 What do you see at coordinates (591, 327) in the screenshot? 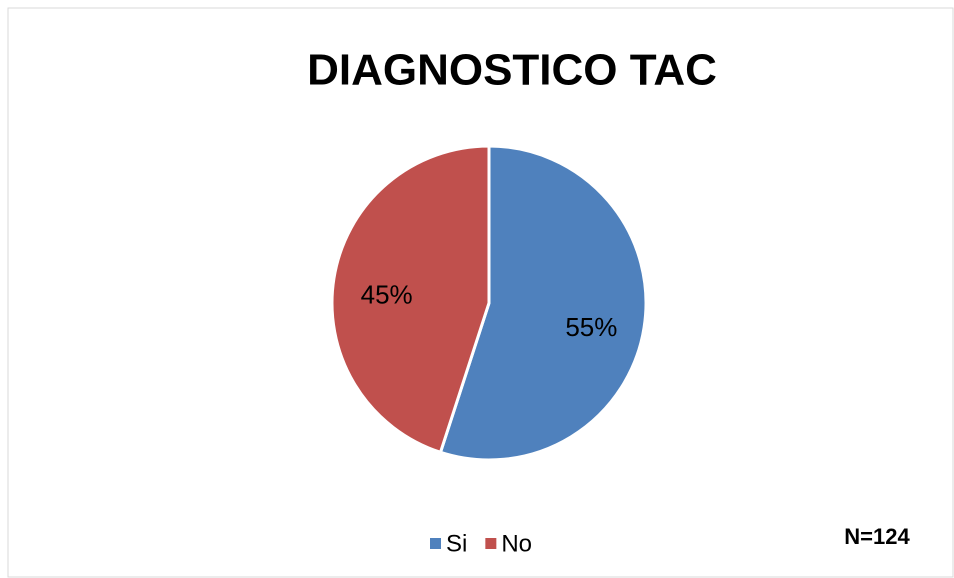
I see `data-label: 55%` at bounding box center [591, 327].